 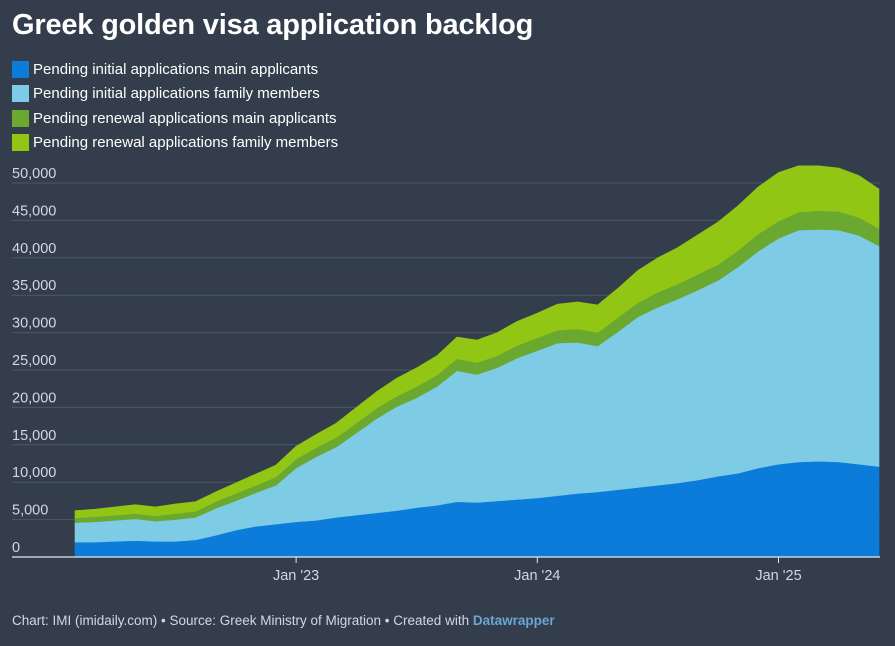 What do you see at coordinates (34, 249) in the screenshot?
I see `y-tick-label: 40,000` at bounding box center [34, 249].